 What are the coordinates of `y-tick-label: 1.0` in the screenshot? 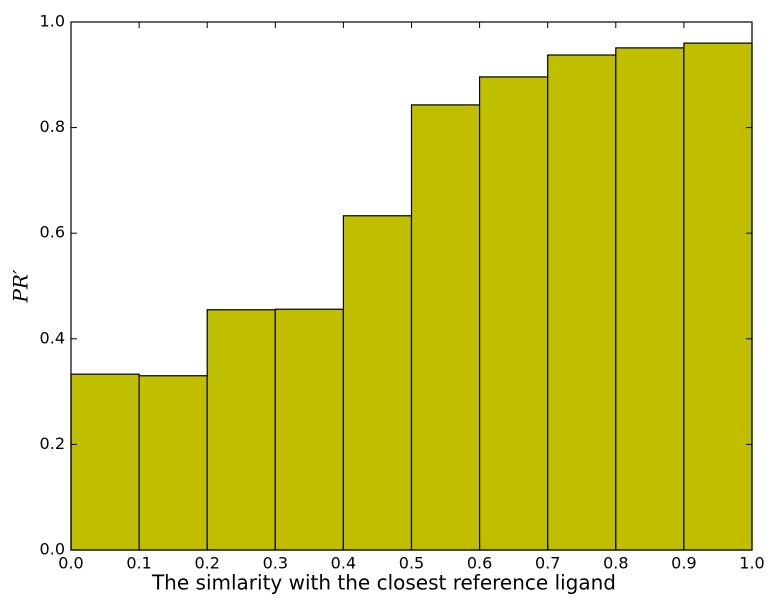 It's located at (52, 21).